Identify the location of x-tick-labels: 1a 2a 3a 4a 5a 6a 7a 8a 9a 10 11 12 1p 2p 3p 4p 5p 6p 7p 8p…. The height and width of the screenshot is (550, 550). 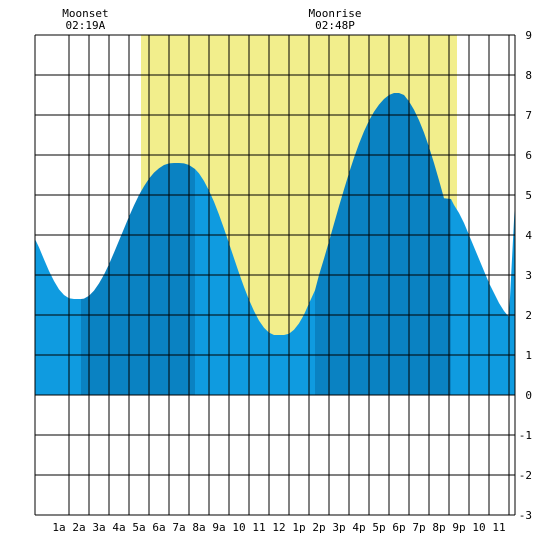
(278, 527).